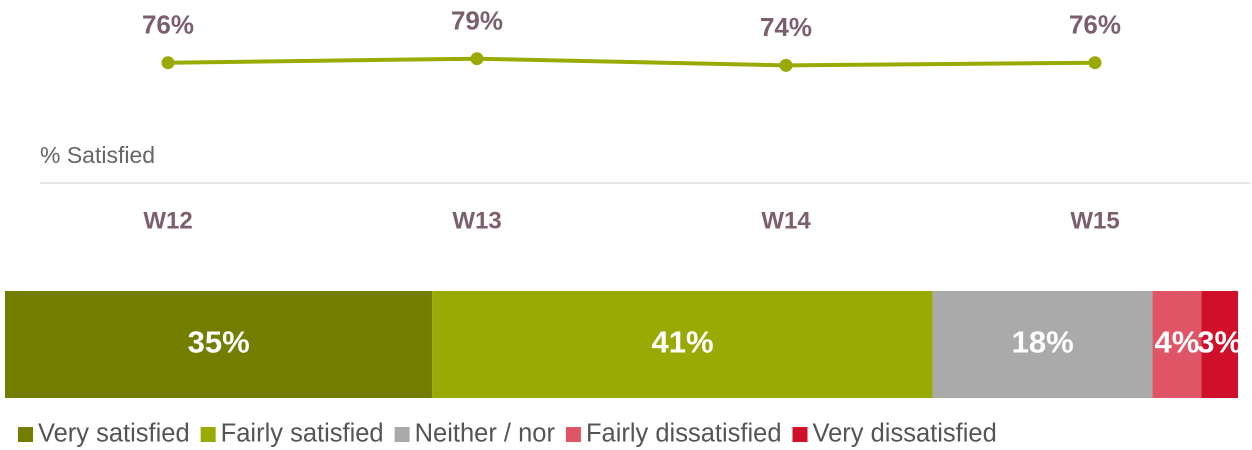 The height and width of the screenshot is (450, 1252). What do you see at coordinates (631, 62) in the screenshot?
I see `line` at bounding box center [631, 62].